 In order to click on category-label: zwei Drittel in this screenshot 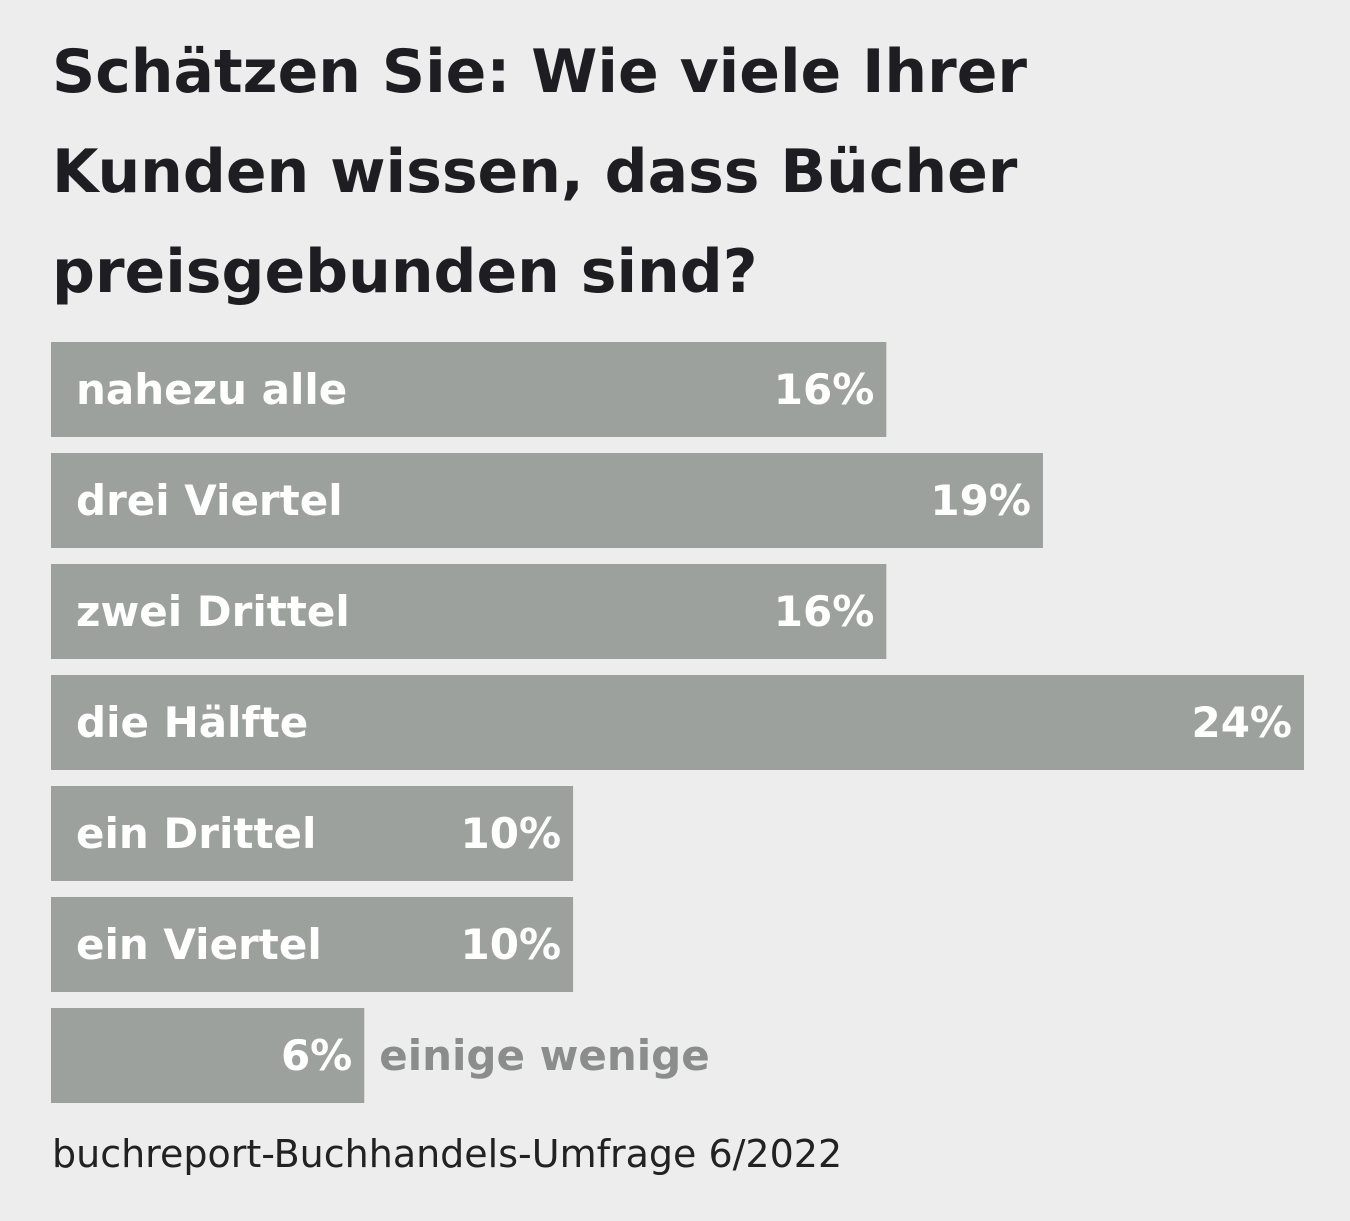, I will do `click(213, 611)`.